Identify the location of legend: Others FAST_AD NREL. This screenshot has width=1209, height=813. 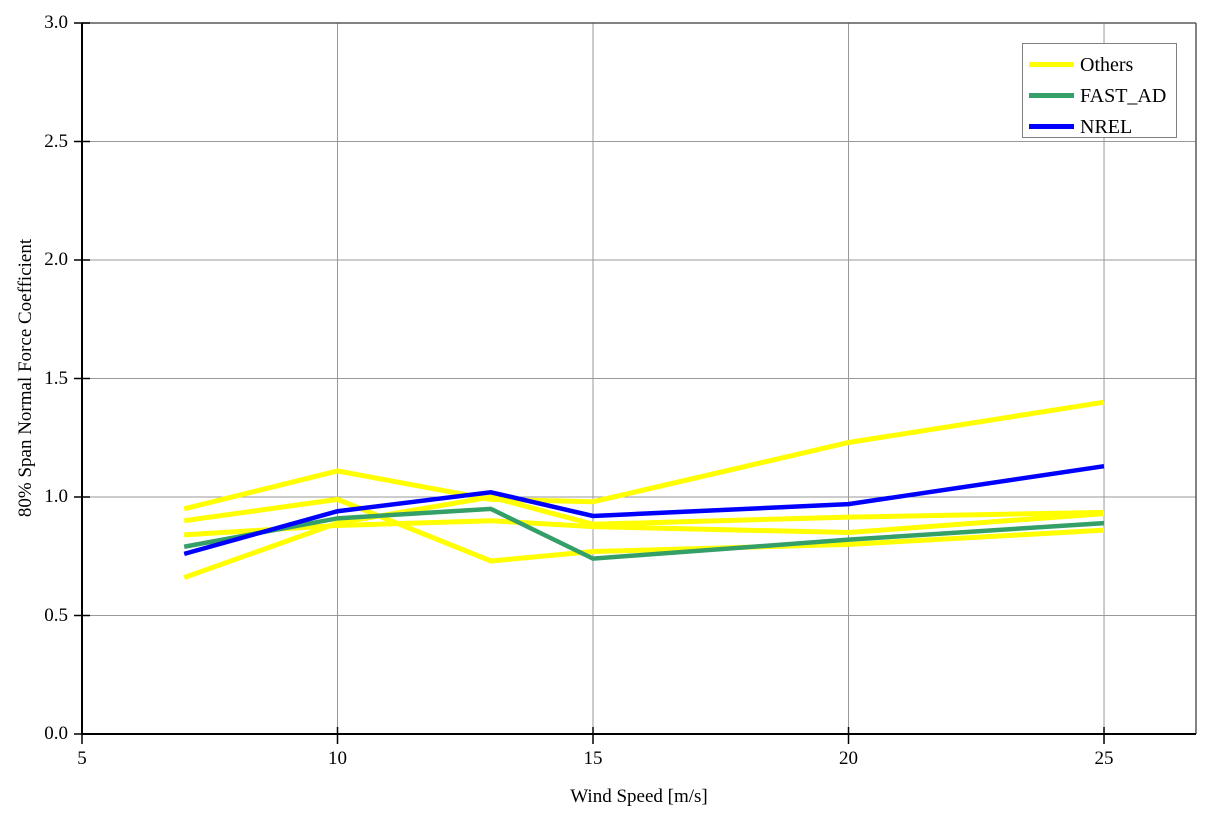
(1099, 90).